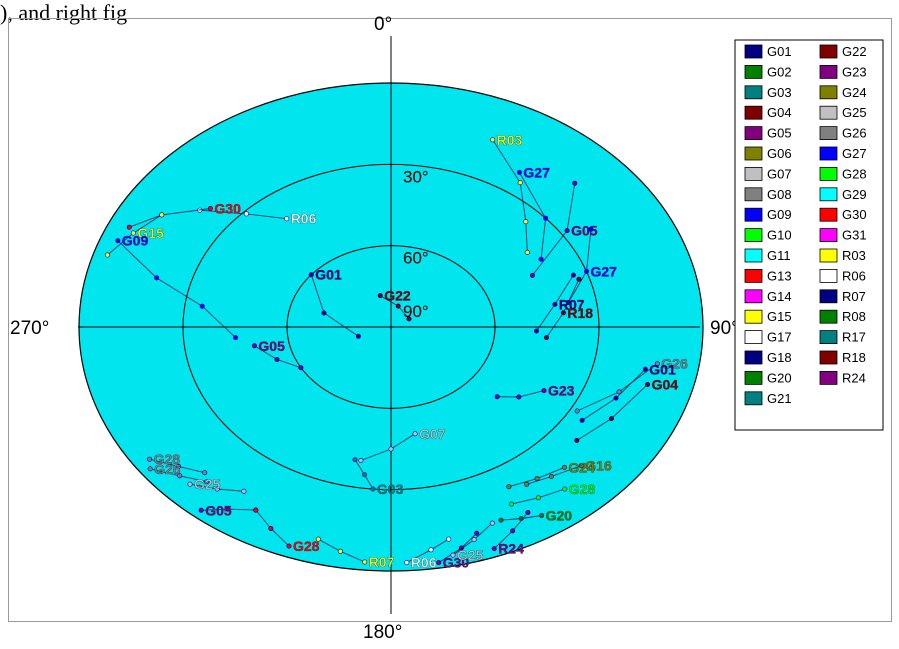 The image size is (899, 649). Describe the element at coordinates (854, 255) in the screenshot. I see `legend-entry: R03` at that location.